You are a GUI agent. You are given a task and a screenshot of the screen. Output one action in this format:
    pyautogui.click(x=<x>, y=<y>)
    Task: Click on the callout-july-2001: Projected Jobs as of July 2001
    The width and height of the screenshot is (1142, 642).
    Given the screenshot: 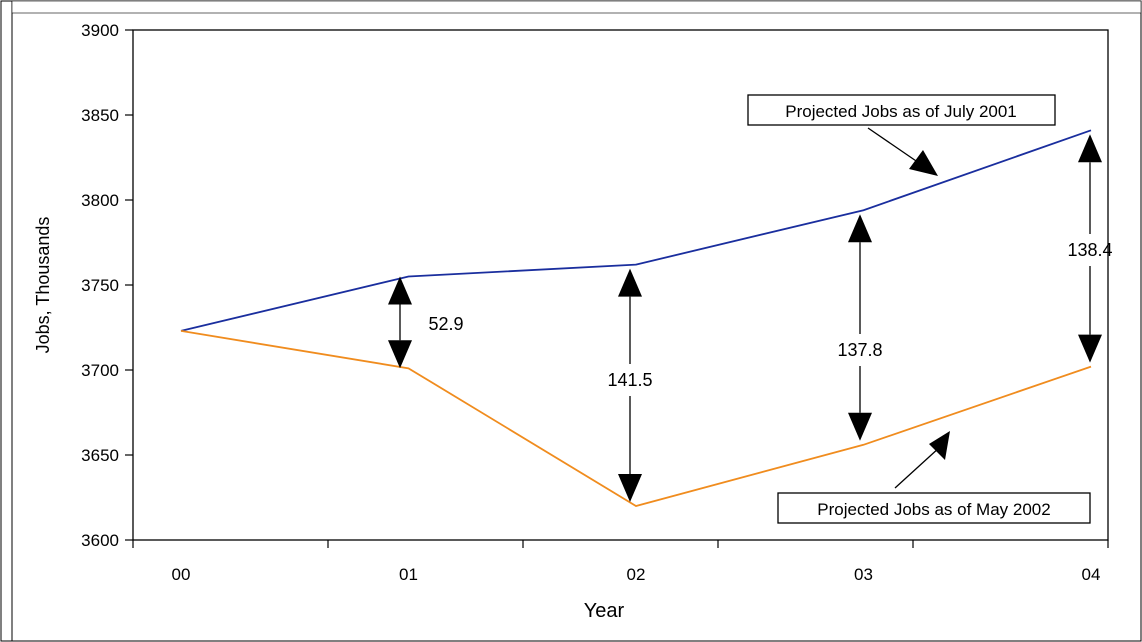 What is the action you would take?
    pyautogui.click(x=901, y=135)
    